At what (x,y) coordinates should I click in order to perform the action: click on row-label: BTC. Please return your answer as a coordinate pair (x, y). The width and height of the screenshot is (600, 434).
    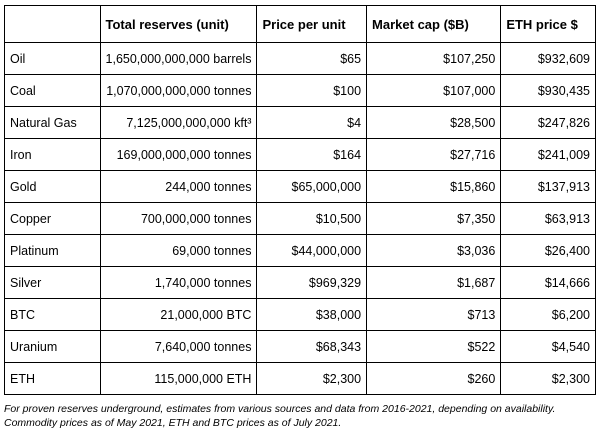
    Looking at the image, I should click on (52, 314).